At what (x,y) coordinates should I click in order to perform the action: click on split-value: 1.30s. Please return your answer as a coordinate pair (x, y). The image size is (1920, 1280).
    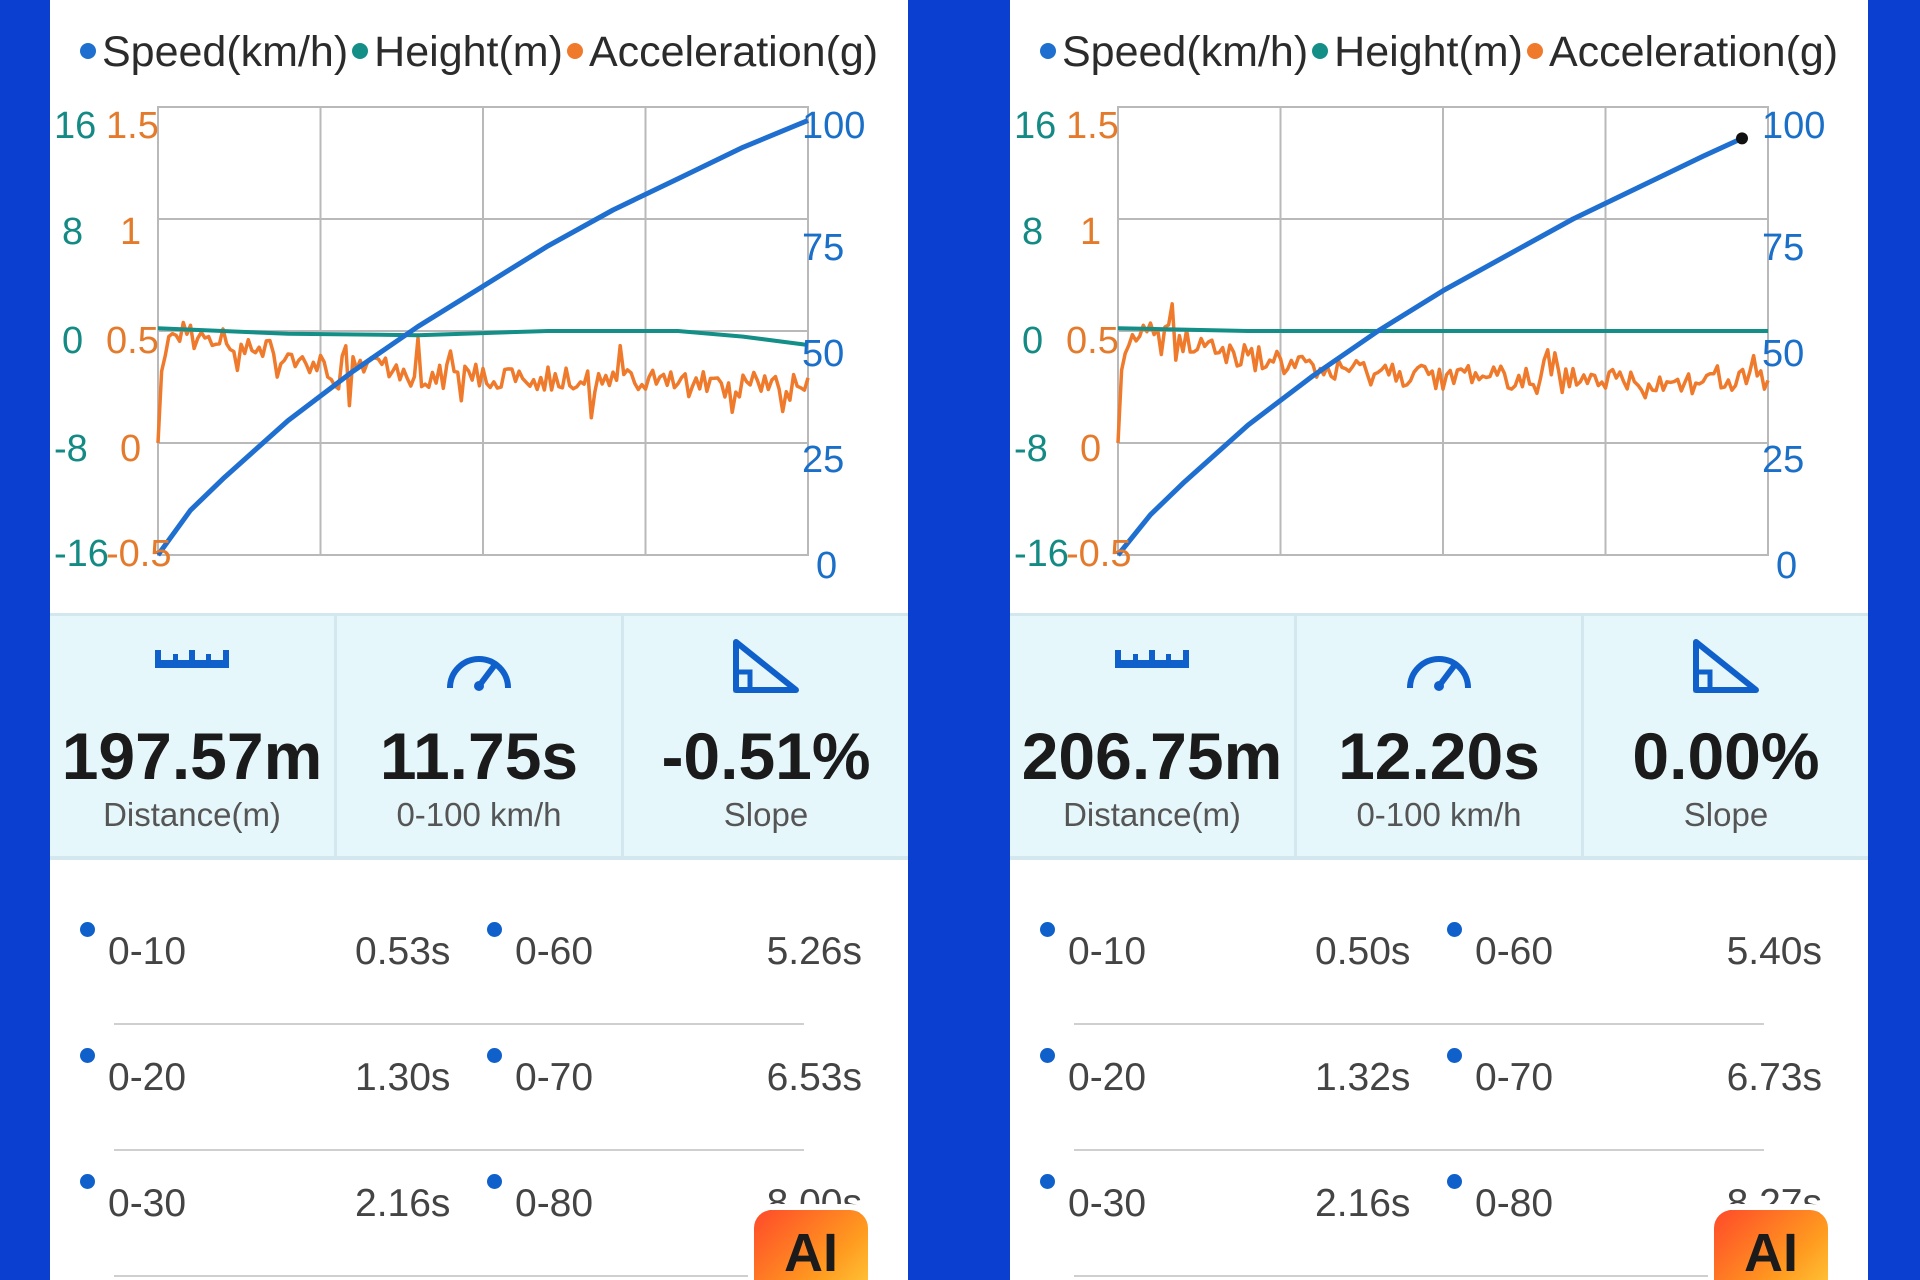
    Looking at the image, I should click on (403, 1077).